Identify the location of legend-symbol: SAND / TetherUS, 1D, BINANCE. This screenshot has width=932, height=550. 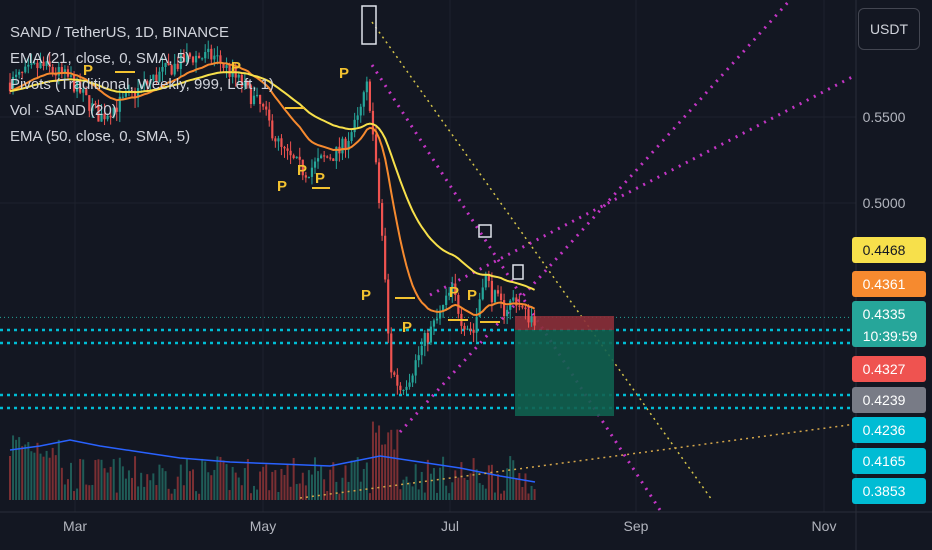
(119, 32).